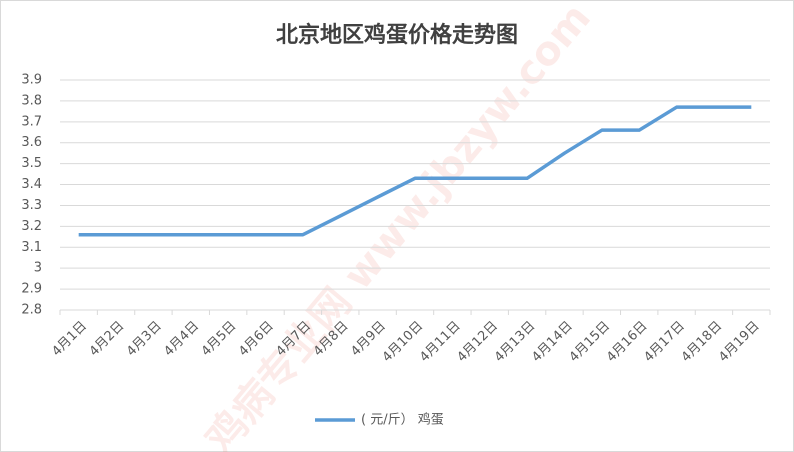 Image resolution: width=794 pixels, height=452 pixels. I want to click on y-tick-label: 3.3, so click(31, 205).